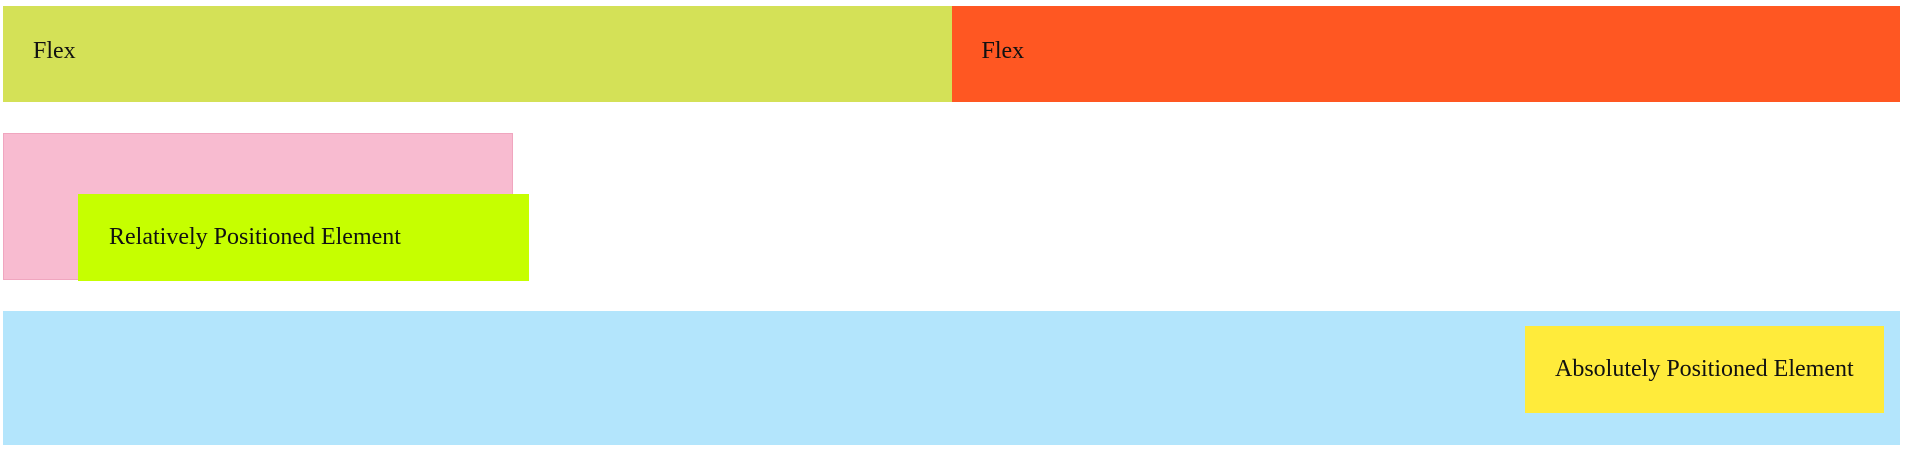 This screenshot has height=453, width=1906. Describe the element at coordinates (303, 237) in the screenshot. I see `relatively-positioned-element: Relatively Positioned Element` at that location.